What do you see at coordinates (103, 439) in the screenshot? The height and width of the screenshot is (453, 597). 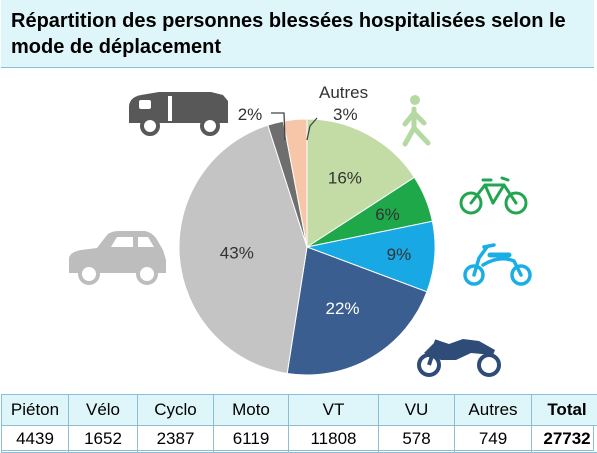 I see `table-value-cell: 1652` at bounding box center [103, 439].